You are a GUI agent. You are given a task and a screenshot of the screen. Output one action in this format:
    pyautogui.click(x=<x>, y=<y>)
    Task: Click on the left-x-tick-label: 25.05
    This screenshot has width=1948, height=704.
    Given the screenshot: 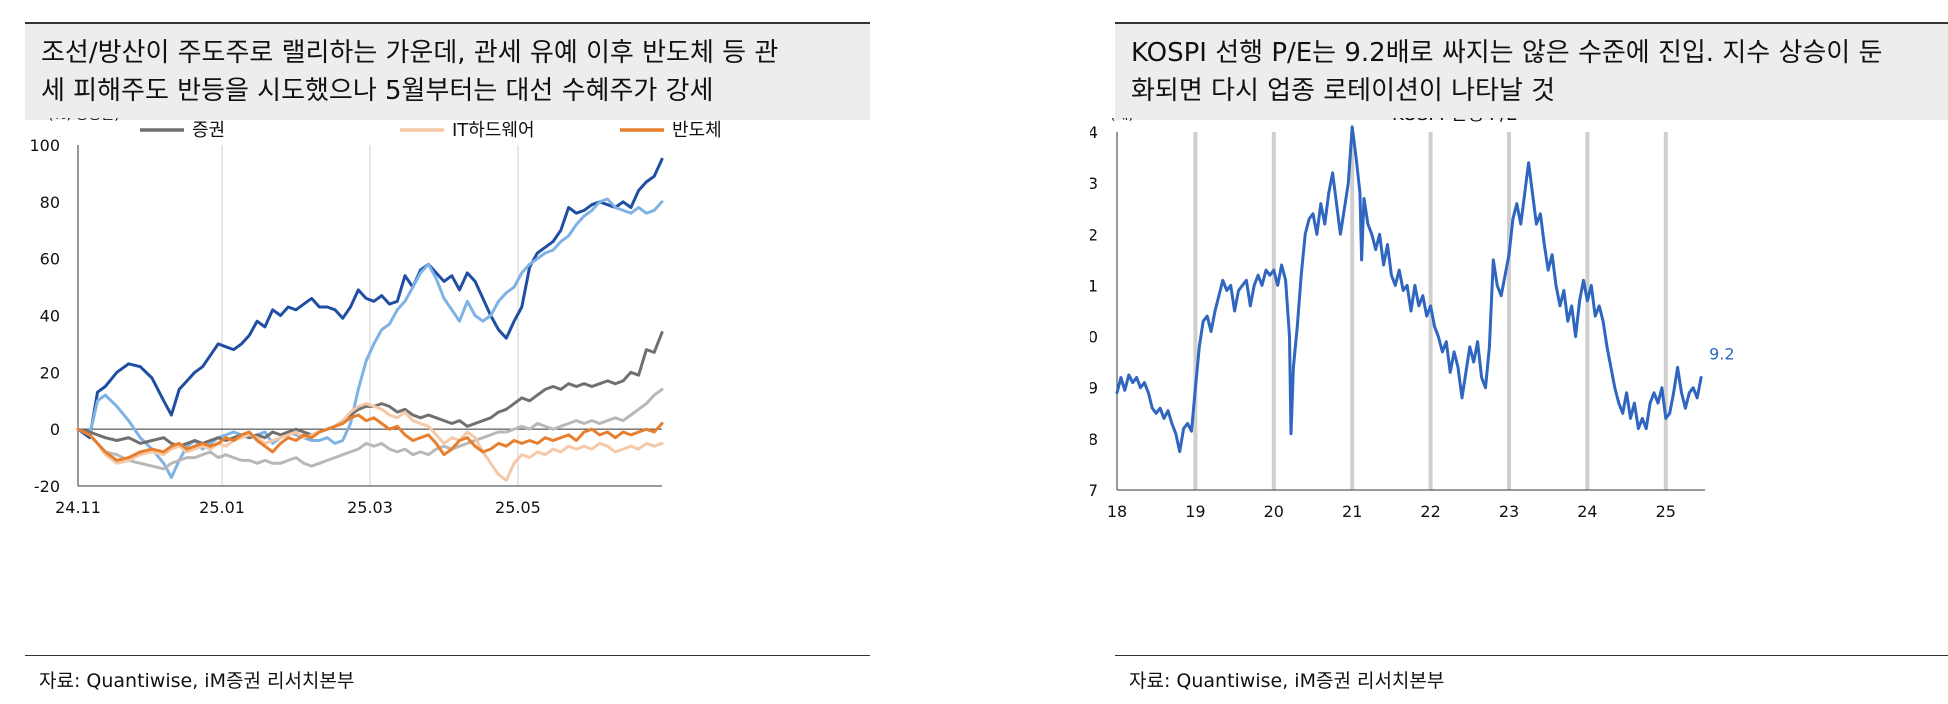 What is the action you would take?
    pyautogui.click(x=518, y=507)
    